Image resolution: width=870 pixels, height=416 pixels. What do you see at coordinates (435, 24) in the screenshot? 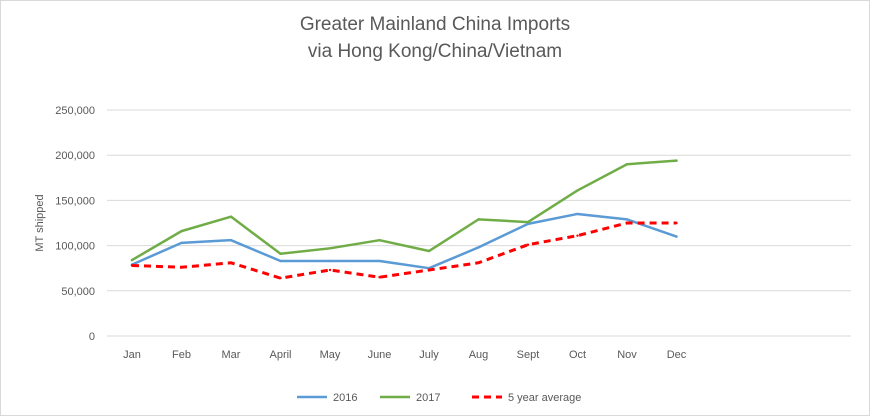
I see `chart-title-line-1: Greater Mainland China Imports` at bounding box center [435, 24].